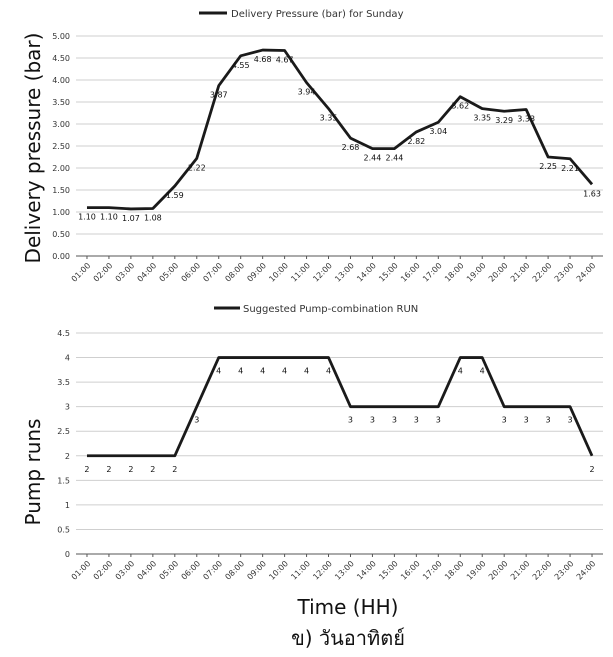 Image resolution: width=613 pixels, height=657 pixels. What do you see at coordinates (61, 190) in the screenshot?
I see `y-tick-label: 1.50` at bounding box center [61, 190].